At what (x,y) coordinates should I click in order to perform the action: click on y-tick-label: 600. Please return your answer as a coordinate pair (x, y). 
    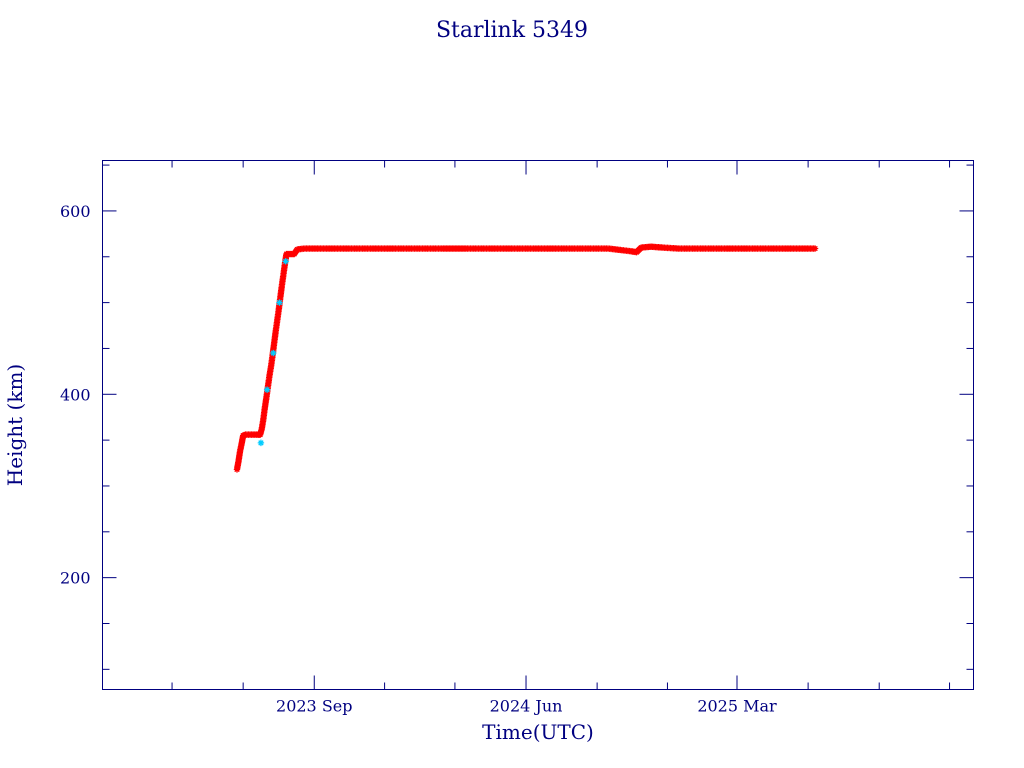
    Looking at the image, I should click on (75, 211).